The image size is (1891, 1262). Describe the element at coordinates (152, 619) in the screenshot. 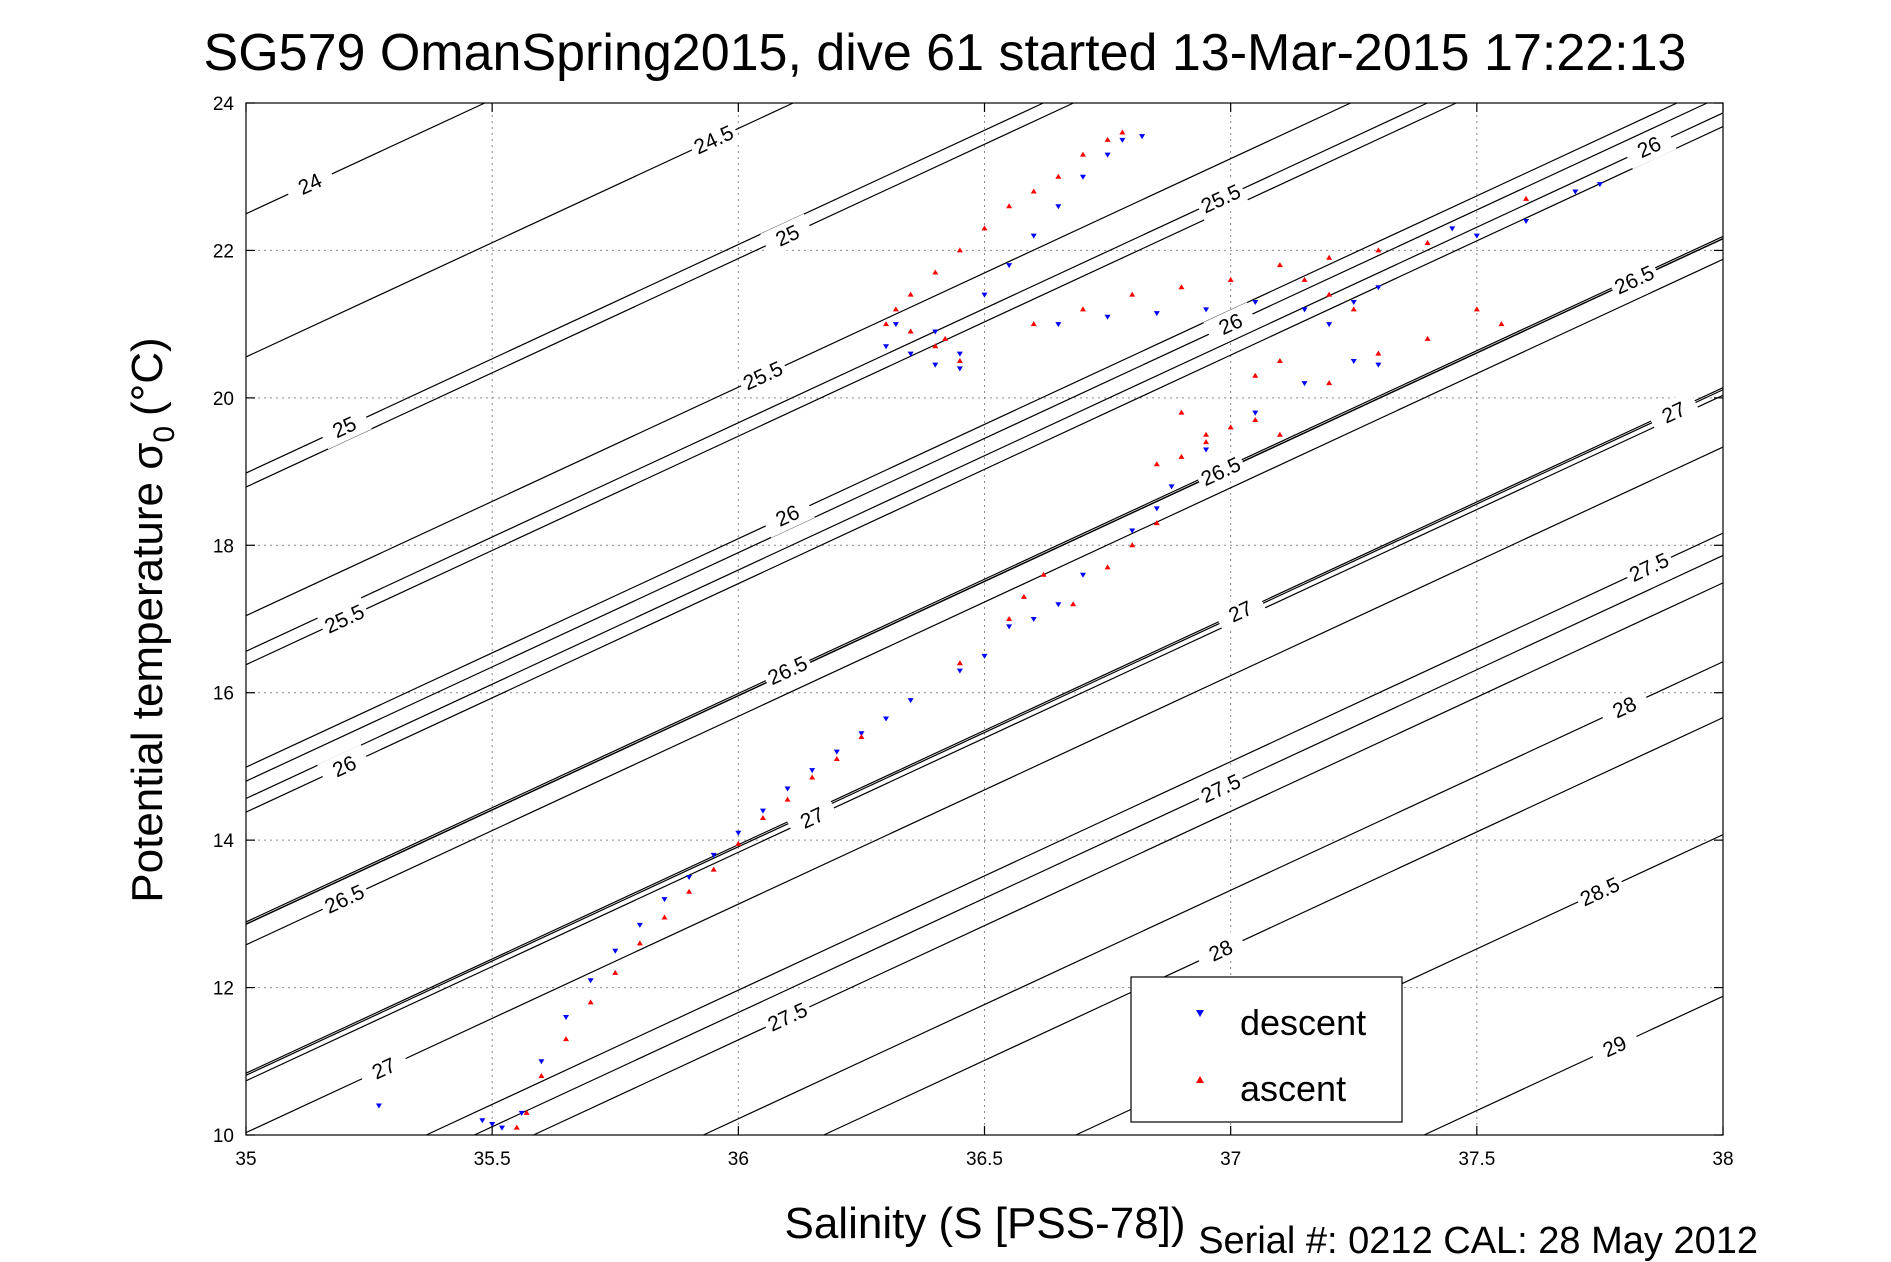

I see `y-axis-label: Potential temperature σ0 (°C)` at that location.